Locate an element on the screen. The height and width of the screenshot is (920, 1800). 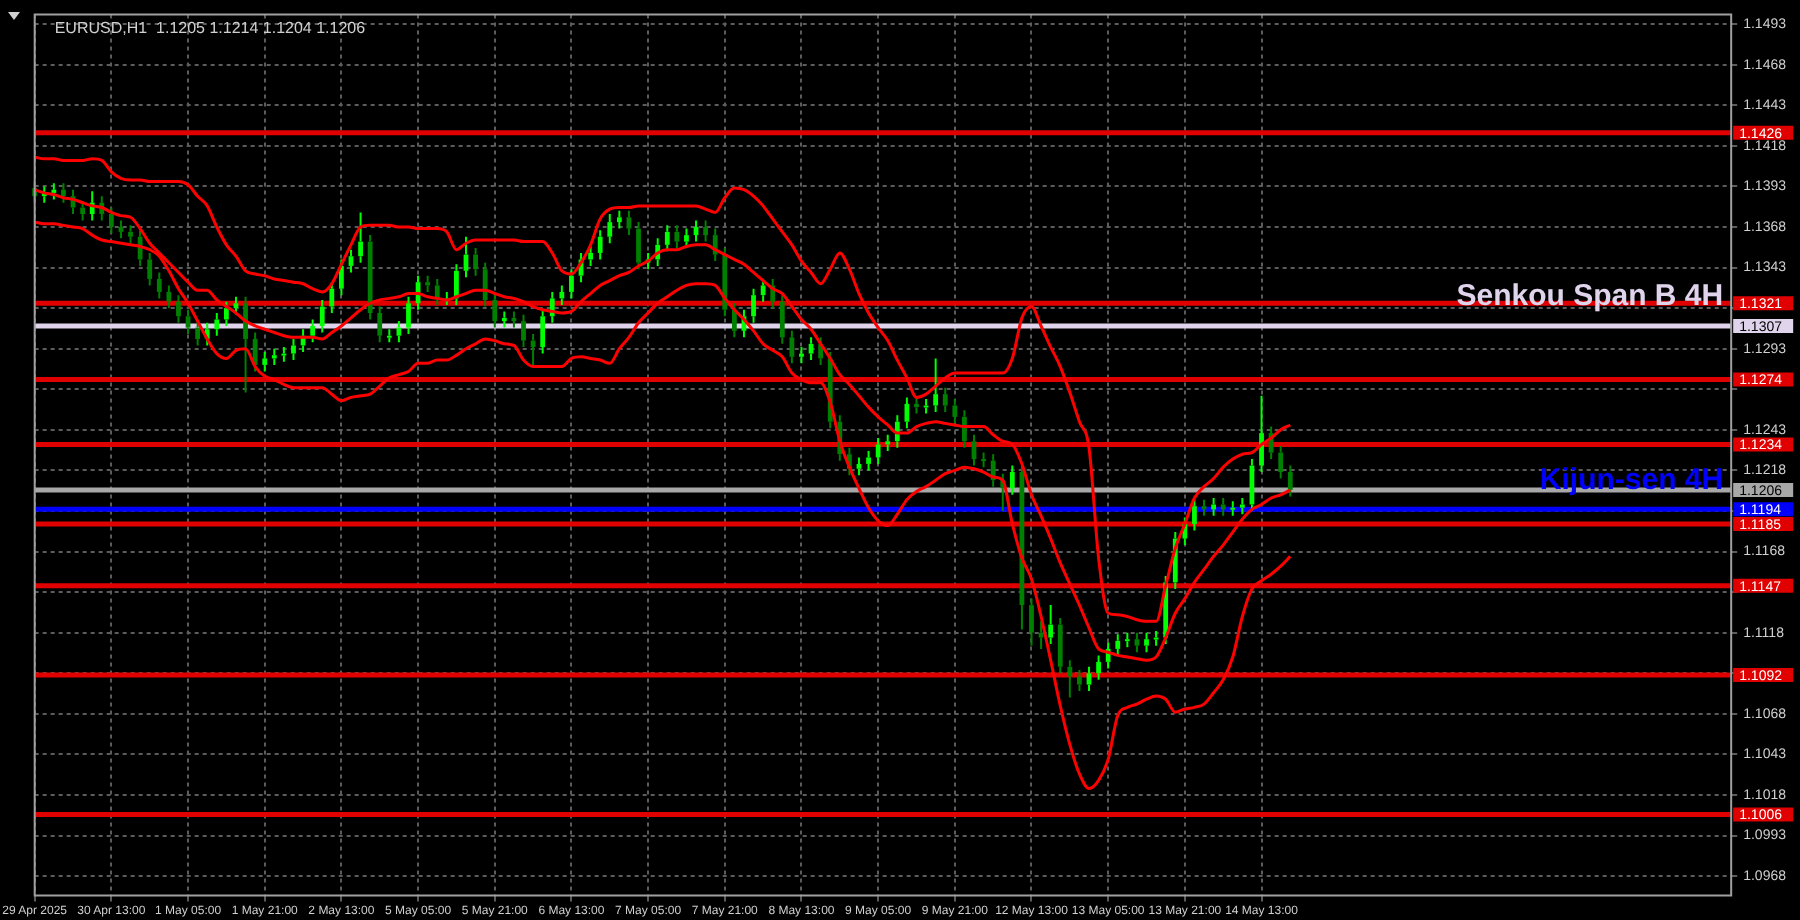
chart-title: EURUSD,H1 1.1205 1.1214 1.1204 1.1206 is located at coordinates (210, 27).